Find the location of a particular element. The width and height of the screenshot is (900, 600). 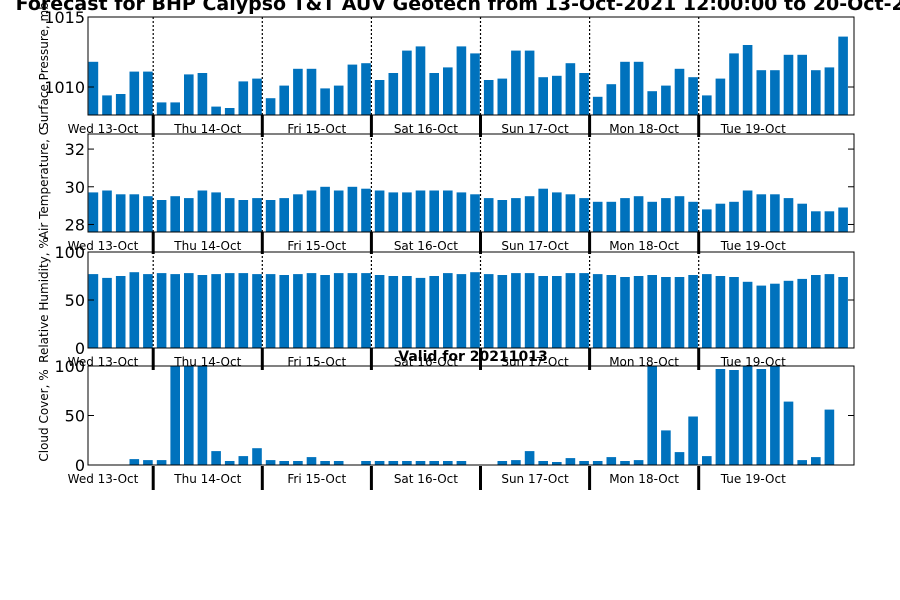

y-tick-label: 50 is located at coordinates (75, 300).